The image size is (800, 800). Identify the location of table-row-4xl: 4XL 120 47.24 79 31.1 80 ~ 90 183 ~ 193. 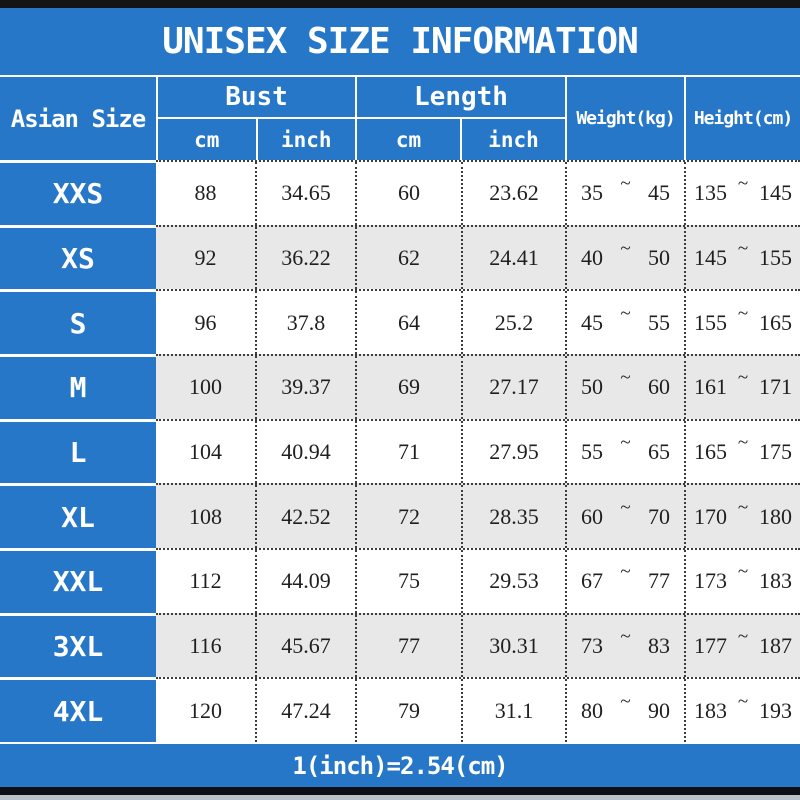
(400, 710).